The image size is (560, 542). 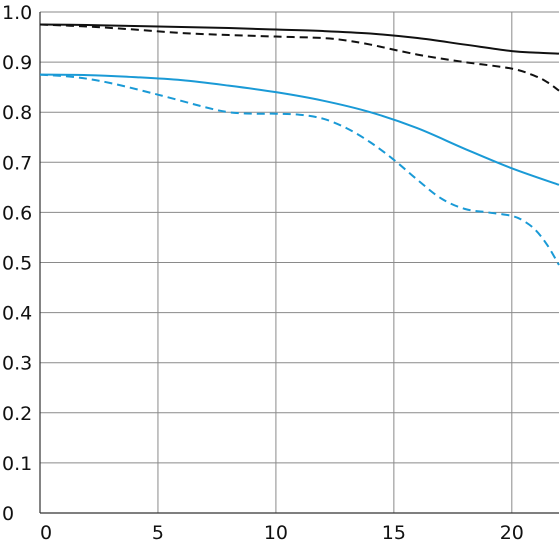 What do you see at coordinates (394, 532) in the screenshot?
I see `x-tick-label: 15` at bounding box center [394, 532].